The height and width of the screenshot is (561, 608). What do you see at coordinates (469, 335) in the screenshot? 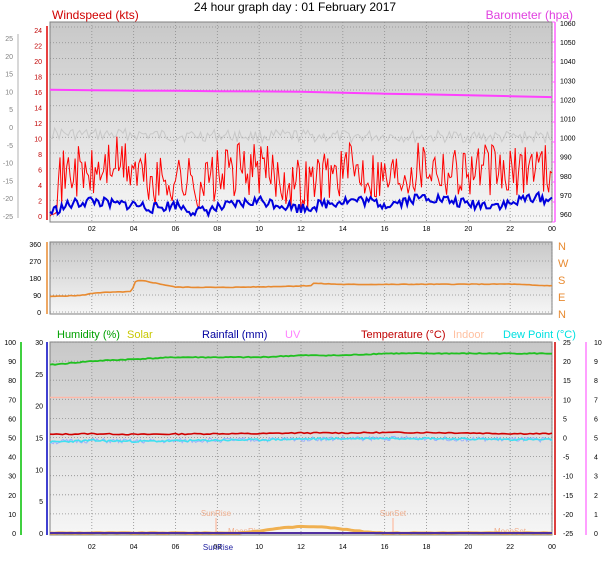
I see `p3-legend-item: Indoor` at bounding box center [469, 335].